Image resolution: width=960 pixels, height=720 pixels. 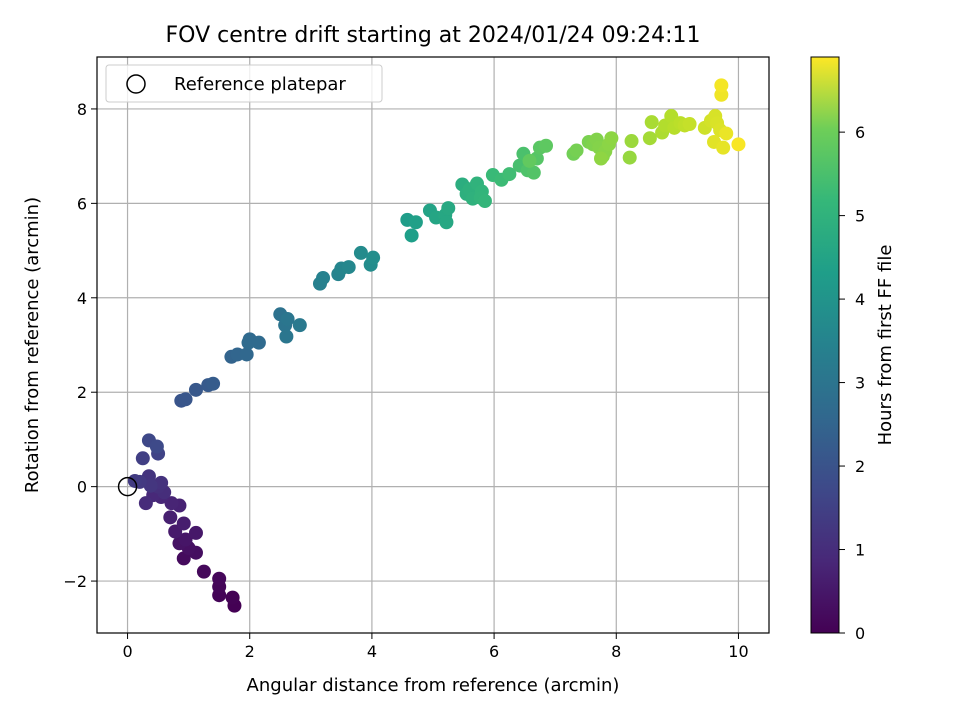 I want to click on x-tick-label: 0, so click(x=127, y=651).